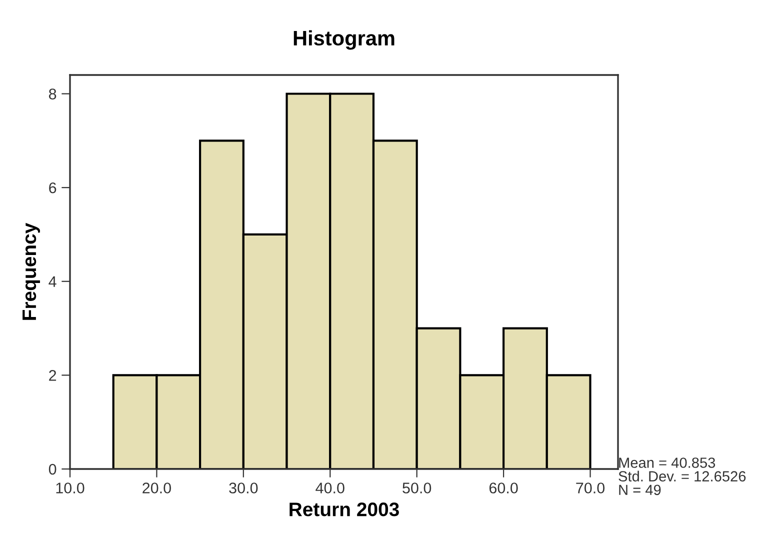 The width and height of the screenshot is (782, 538). Describe the element at coordinates (52, 375) in the screenshot. I see `y-tick-label: 2` at that location.